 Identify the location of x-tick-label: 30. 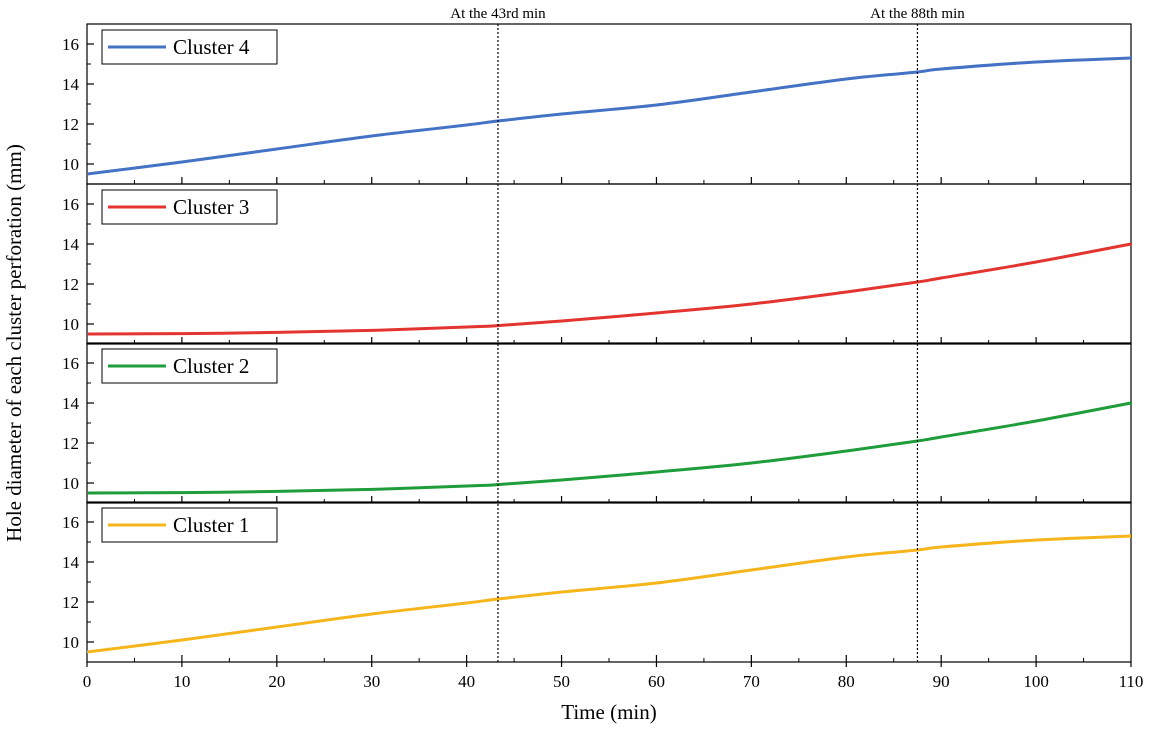
(371, 681).